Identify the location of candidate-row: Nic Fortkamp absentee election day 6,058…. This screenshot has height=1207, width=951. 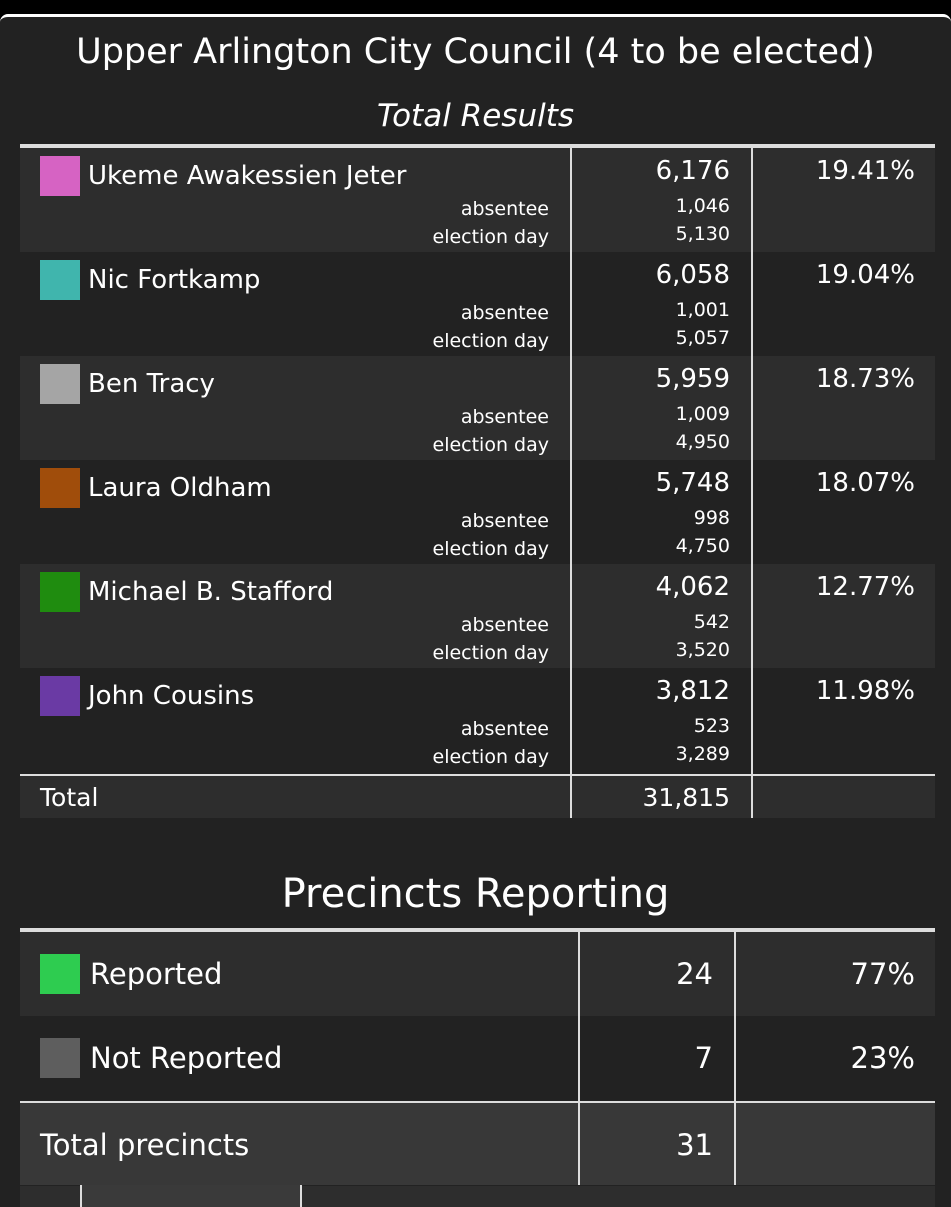
(477, 304).